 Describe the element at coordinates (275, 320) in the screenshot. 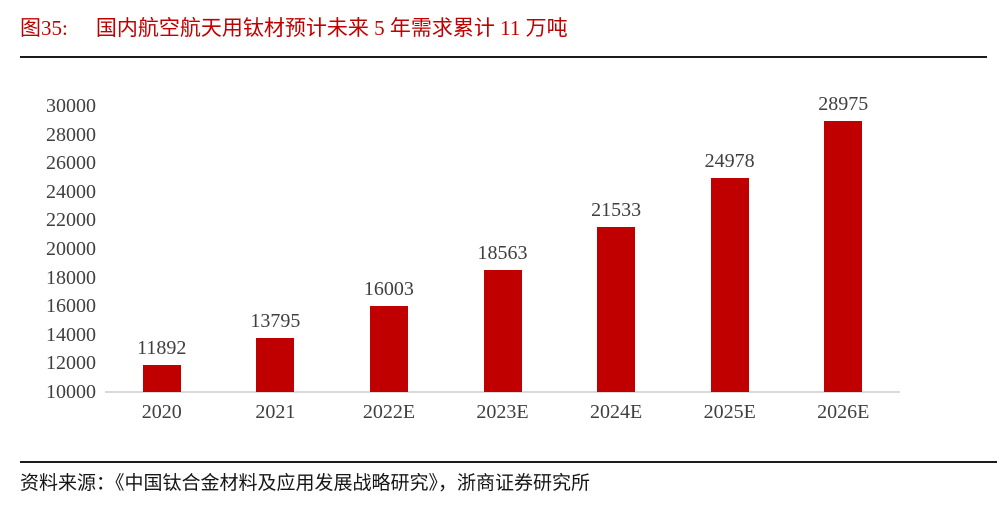

I see `bar-value-label: 13795` at that location.